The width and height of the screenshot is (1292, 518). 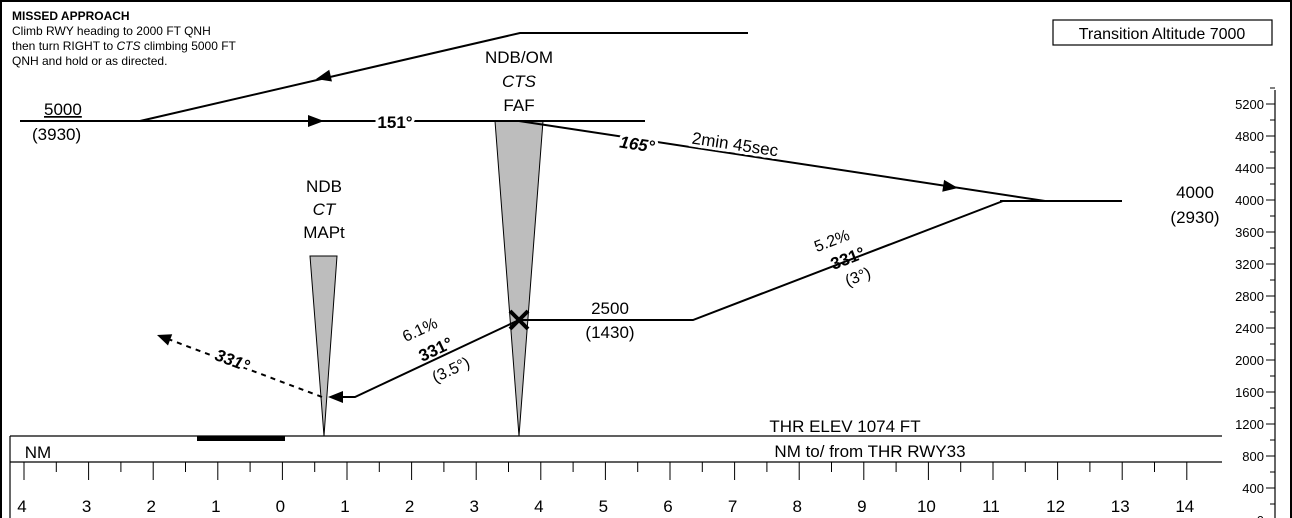 What do you see at coordinates (38, 452) in the screenshot?
I see `scale-unit: NM` at bounding box center [38, 452].